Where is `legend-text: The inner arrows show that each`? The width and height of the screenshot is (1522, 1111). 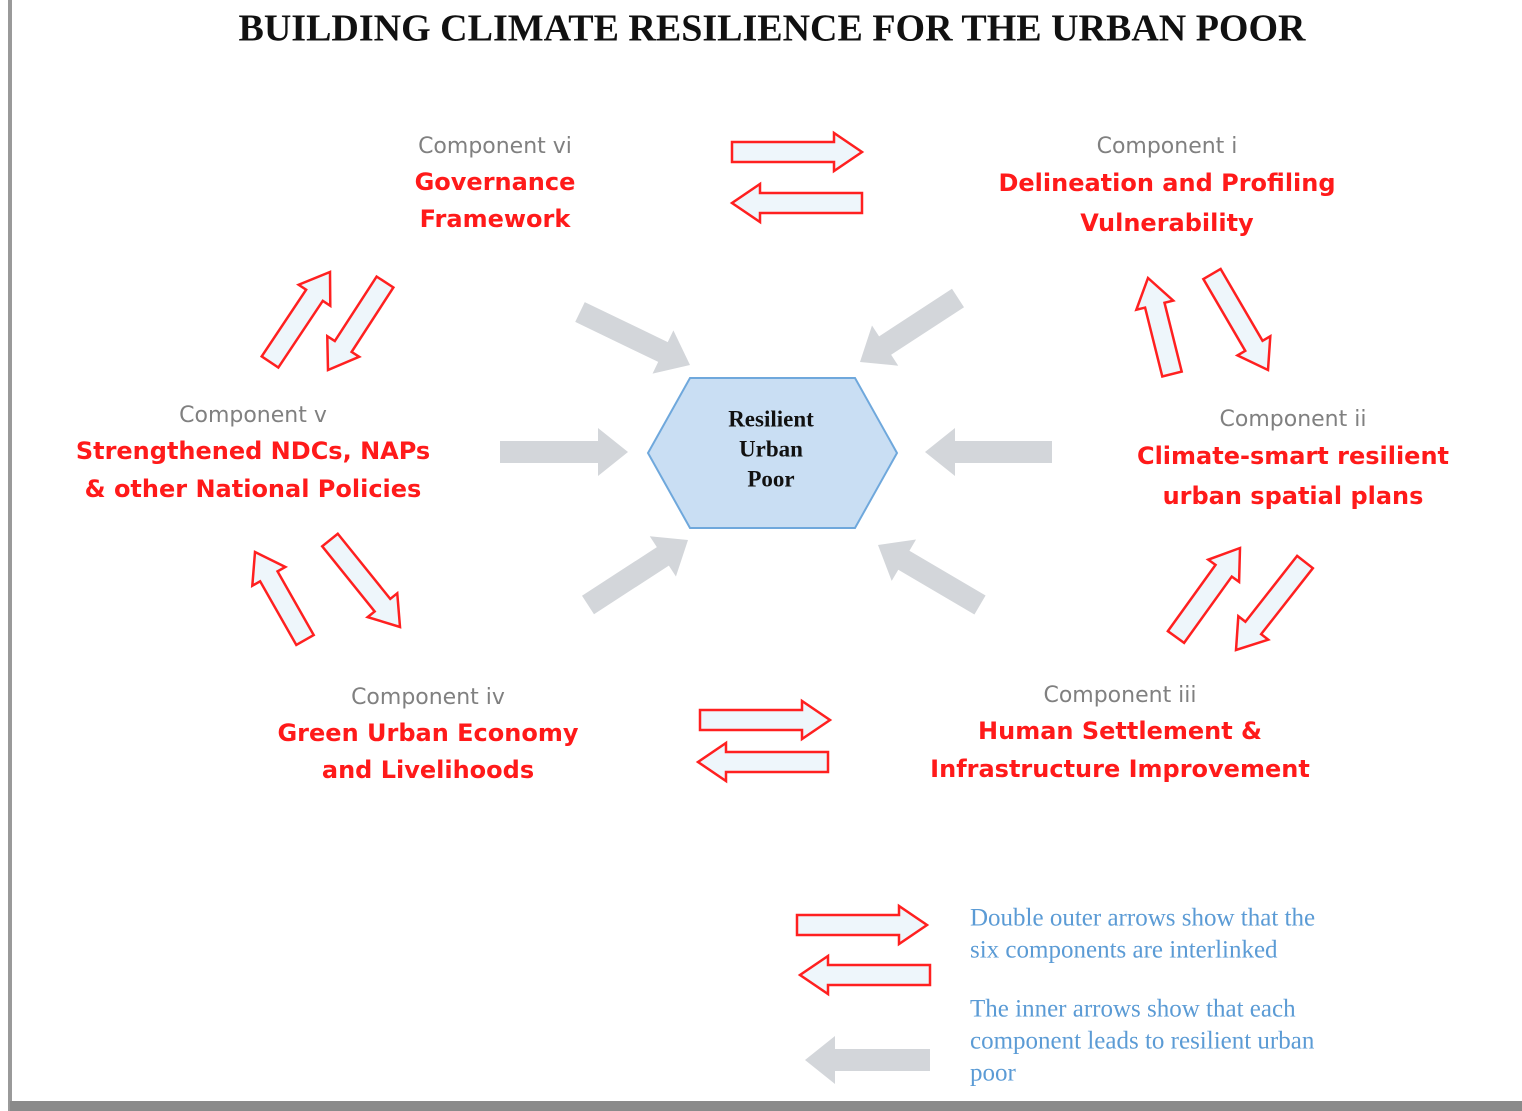 legend-text: The inner arrows show that each is located at coordinates (1133, 1009).